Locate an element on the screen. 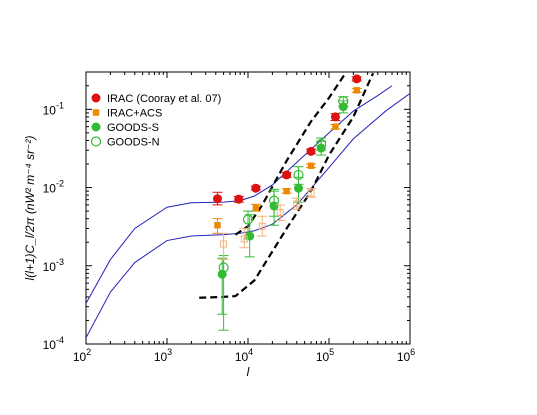 The image size is (537, 415). y-tick-label: 10⁻⁴ is located at coordinates (53, 343).